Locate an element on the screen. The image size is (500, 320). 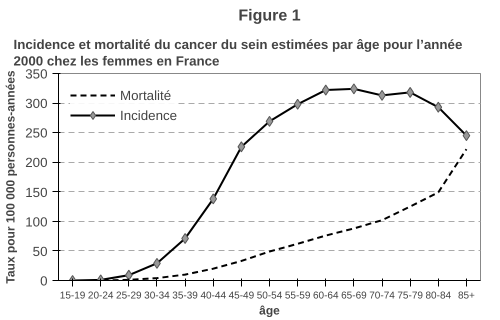
x-tick-label: 40-44 is located at coordinates (213, 296).